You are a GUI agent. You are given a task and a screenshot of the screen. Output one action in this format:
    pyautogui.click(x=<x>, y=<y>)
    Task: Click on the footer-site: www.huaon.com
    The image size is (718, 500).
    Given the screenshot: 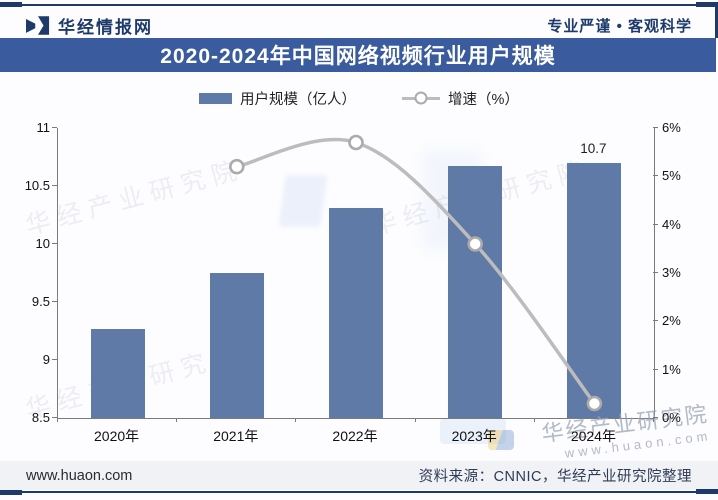 What is the action you would take?
    pyautogui.click(x=79, y=475)
    